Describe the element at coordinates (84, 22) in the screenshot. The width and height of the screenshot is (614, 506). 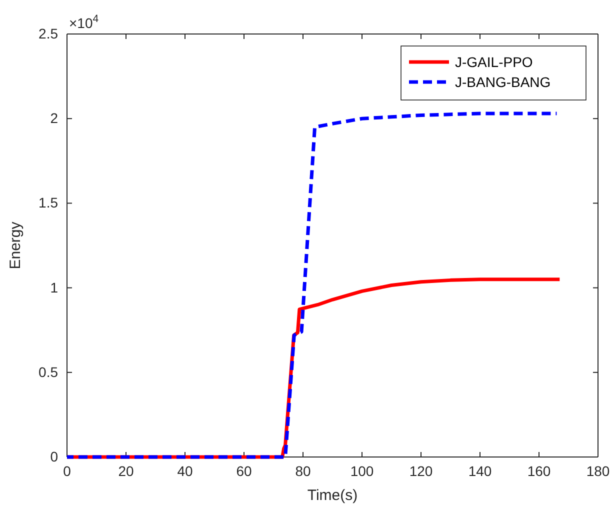
I see `text: ×10$^{4}$` at that location.